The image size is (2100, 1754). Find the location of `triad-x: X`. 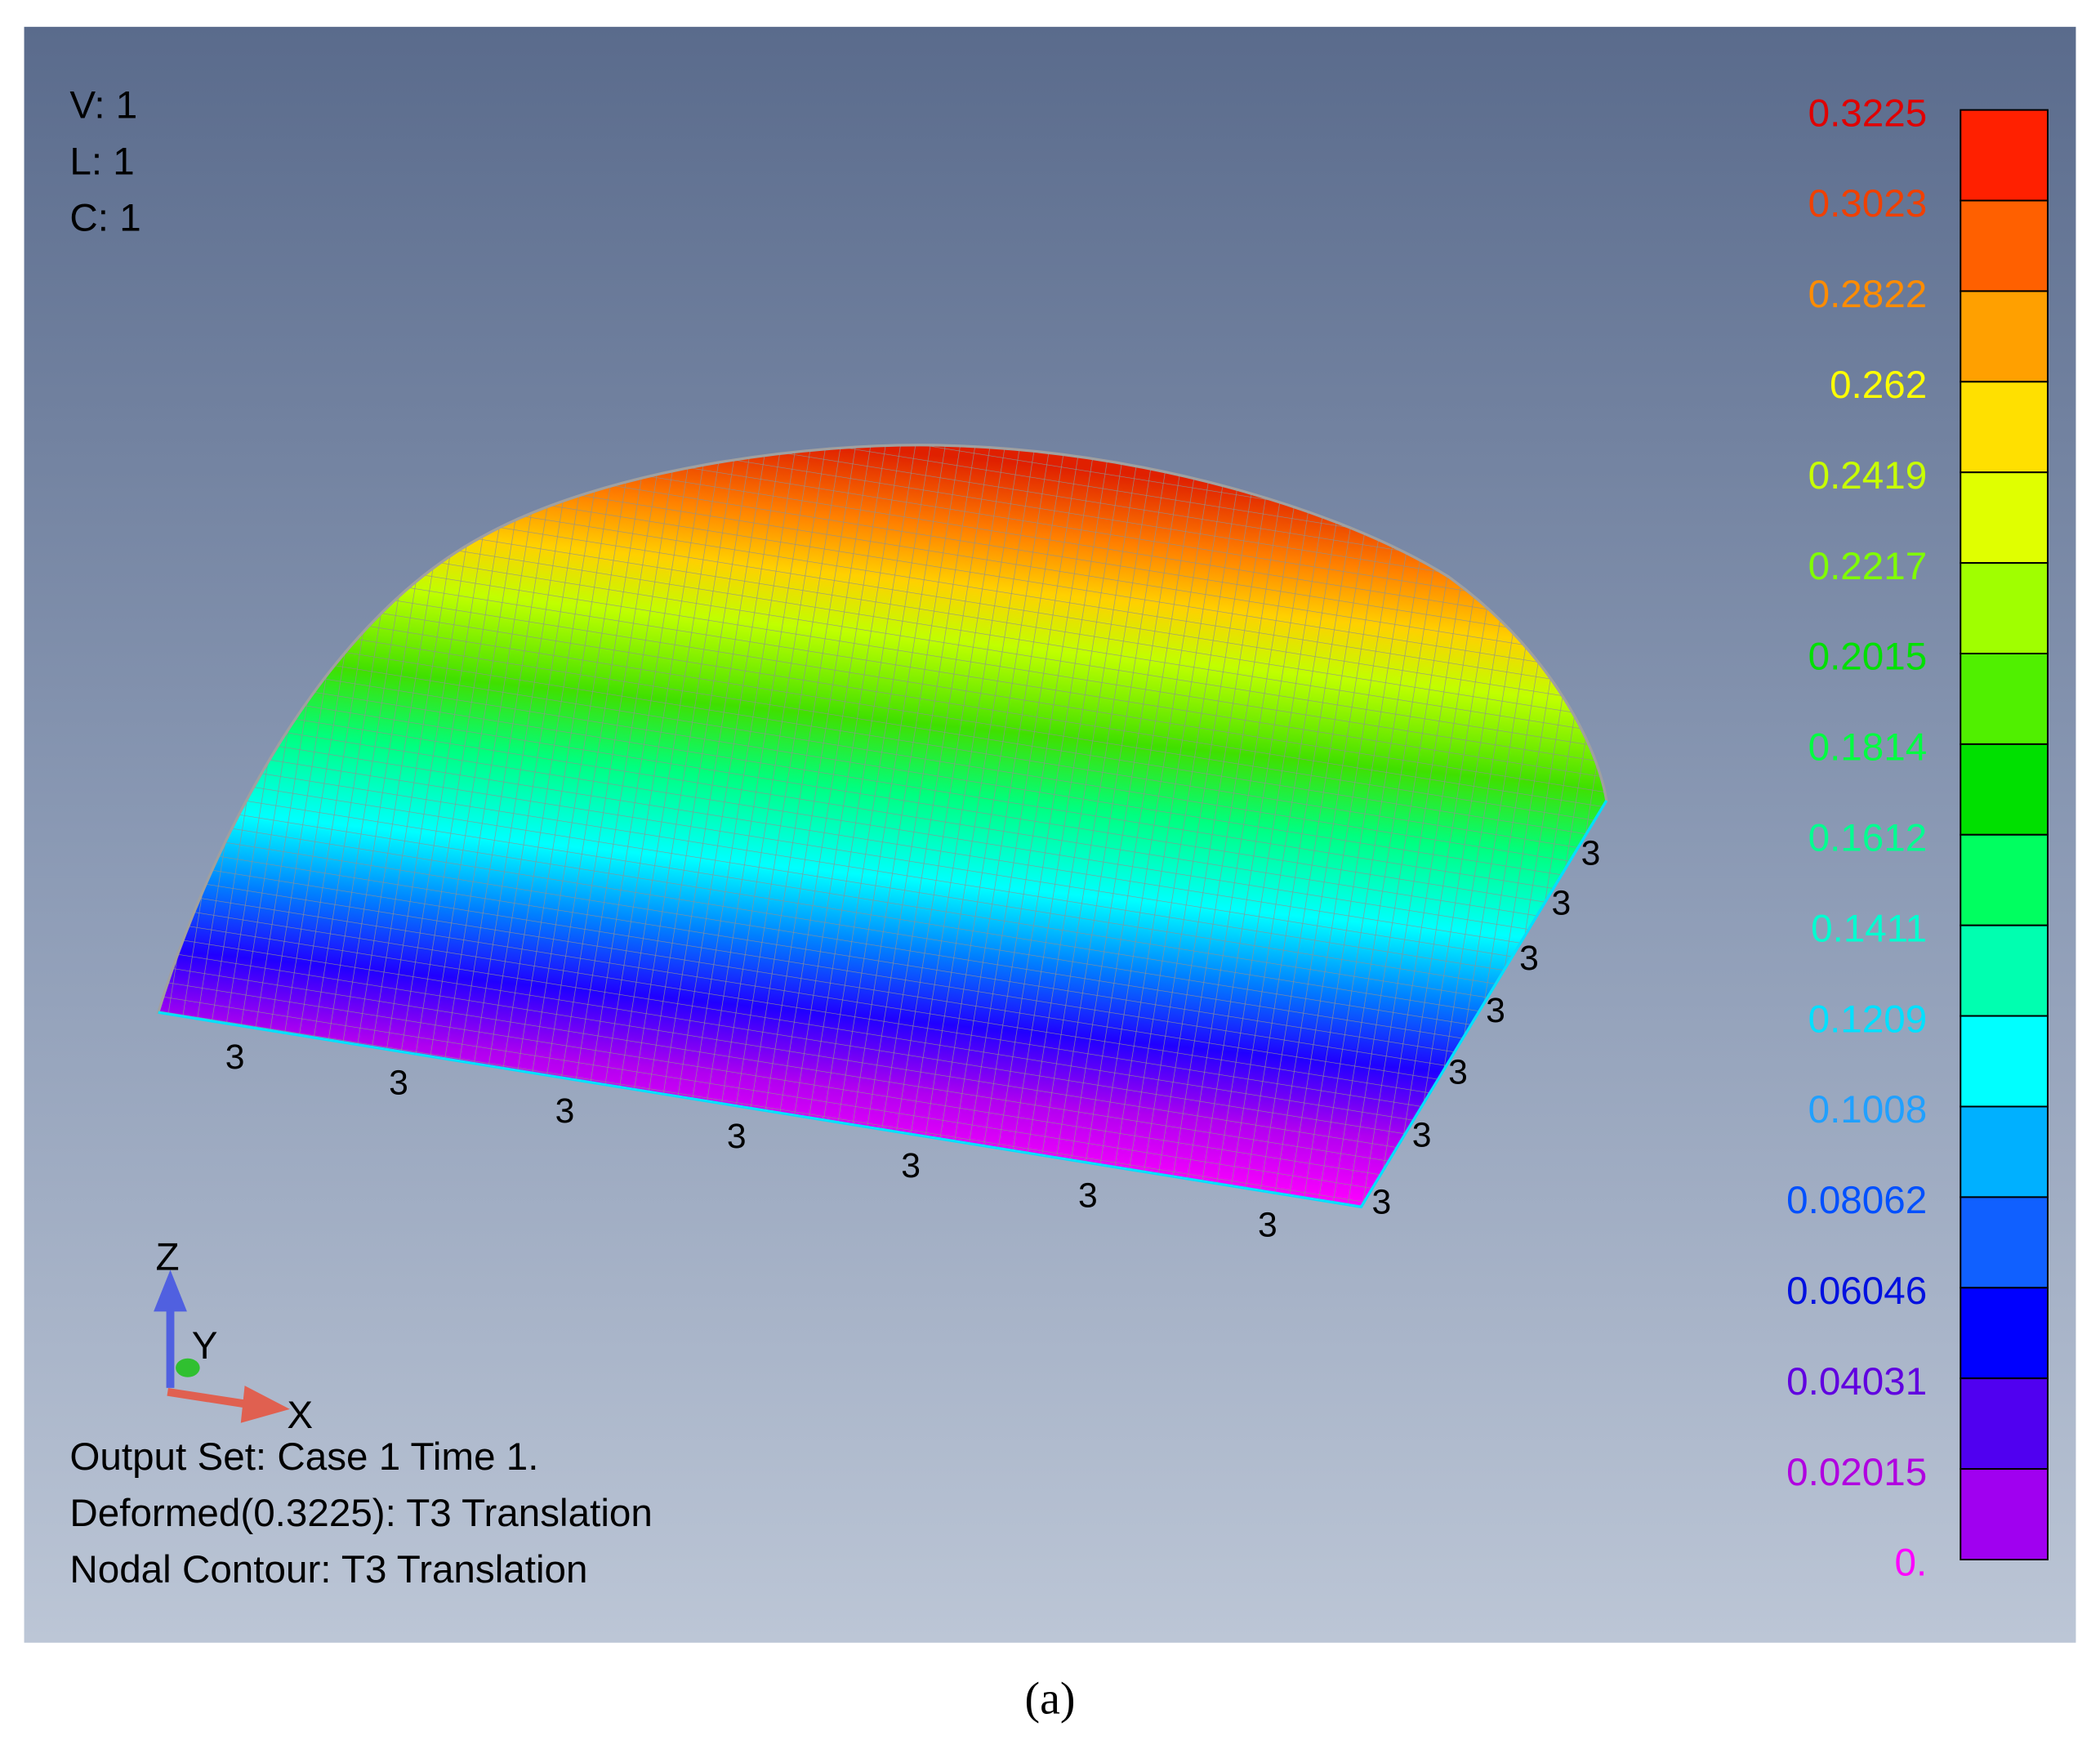

triad-x: X is located at coordinates (300, 1415).